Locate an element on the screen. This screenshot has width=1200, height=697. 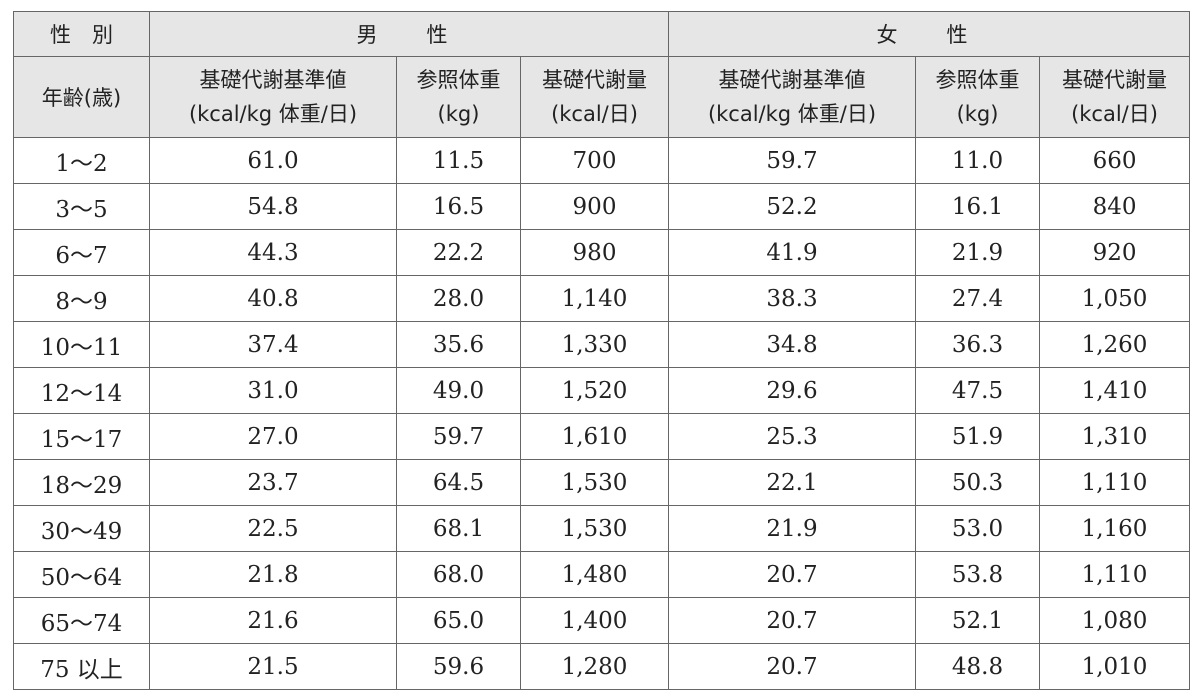
table-row: 50～64 21.8 68.0 1,480 20.7 53.8 1,110 is located at coordinates (602, 574).